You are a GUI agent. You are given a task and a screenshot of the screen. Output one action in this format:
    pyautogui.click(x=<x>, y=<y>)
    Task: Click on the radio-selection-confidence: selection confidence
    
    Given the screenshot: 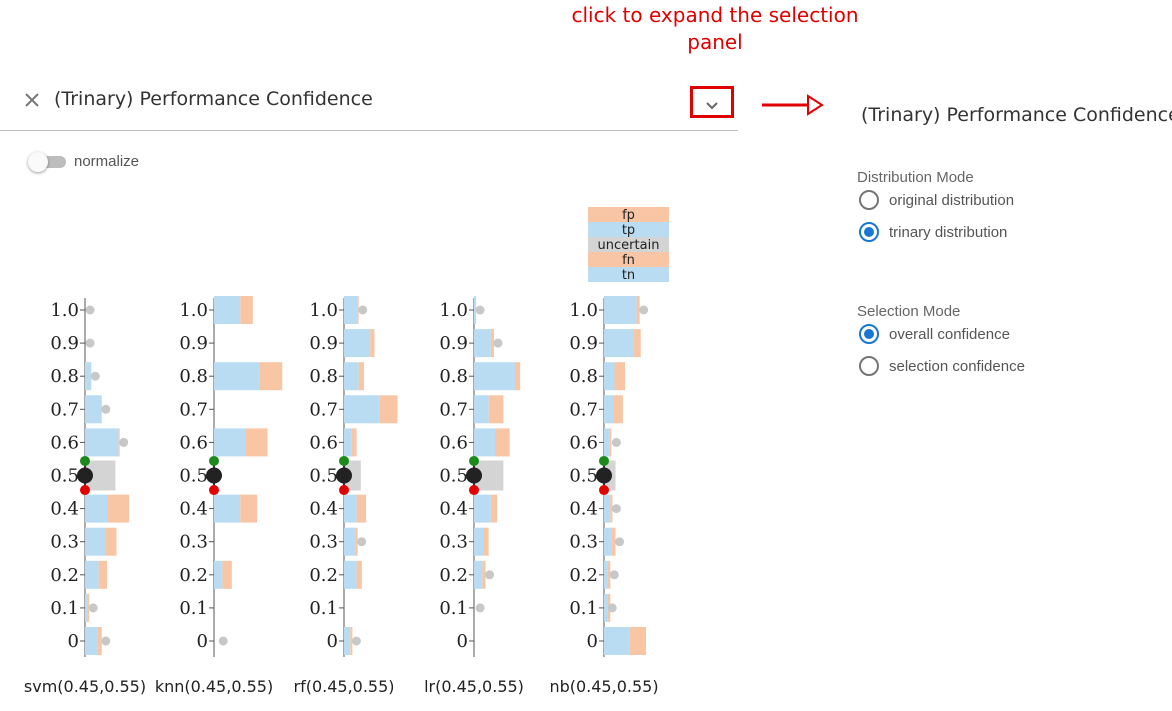 What is the action you would take?
    pyautogui.click(x=942, y=366)
    